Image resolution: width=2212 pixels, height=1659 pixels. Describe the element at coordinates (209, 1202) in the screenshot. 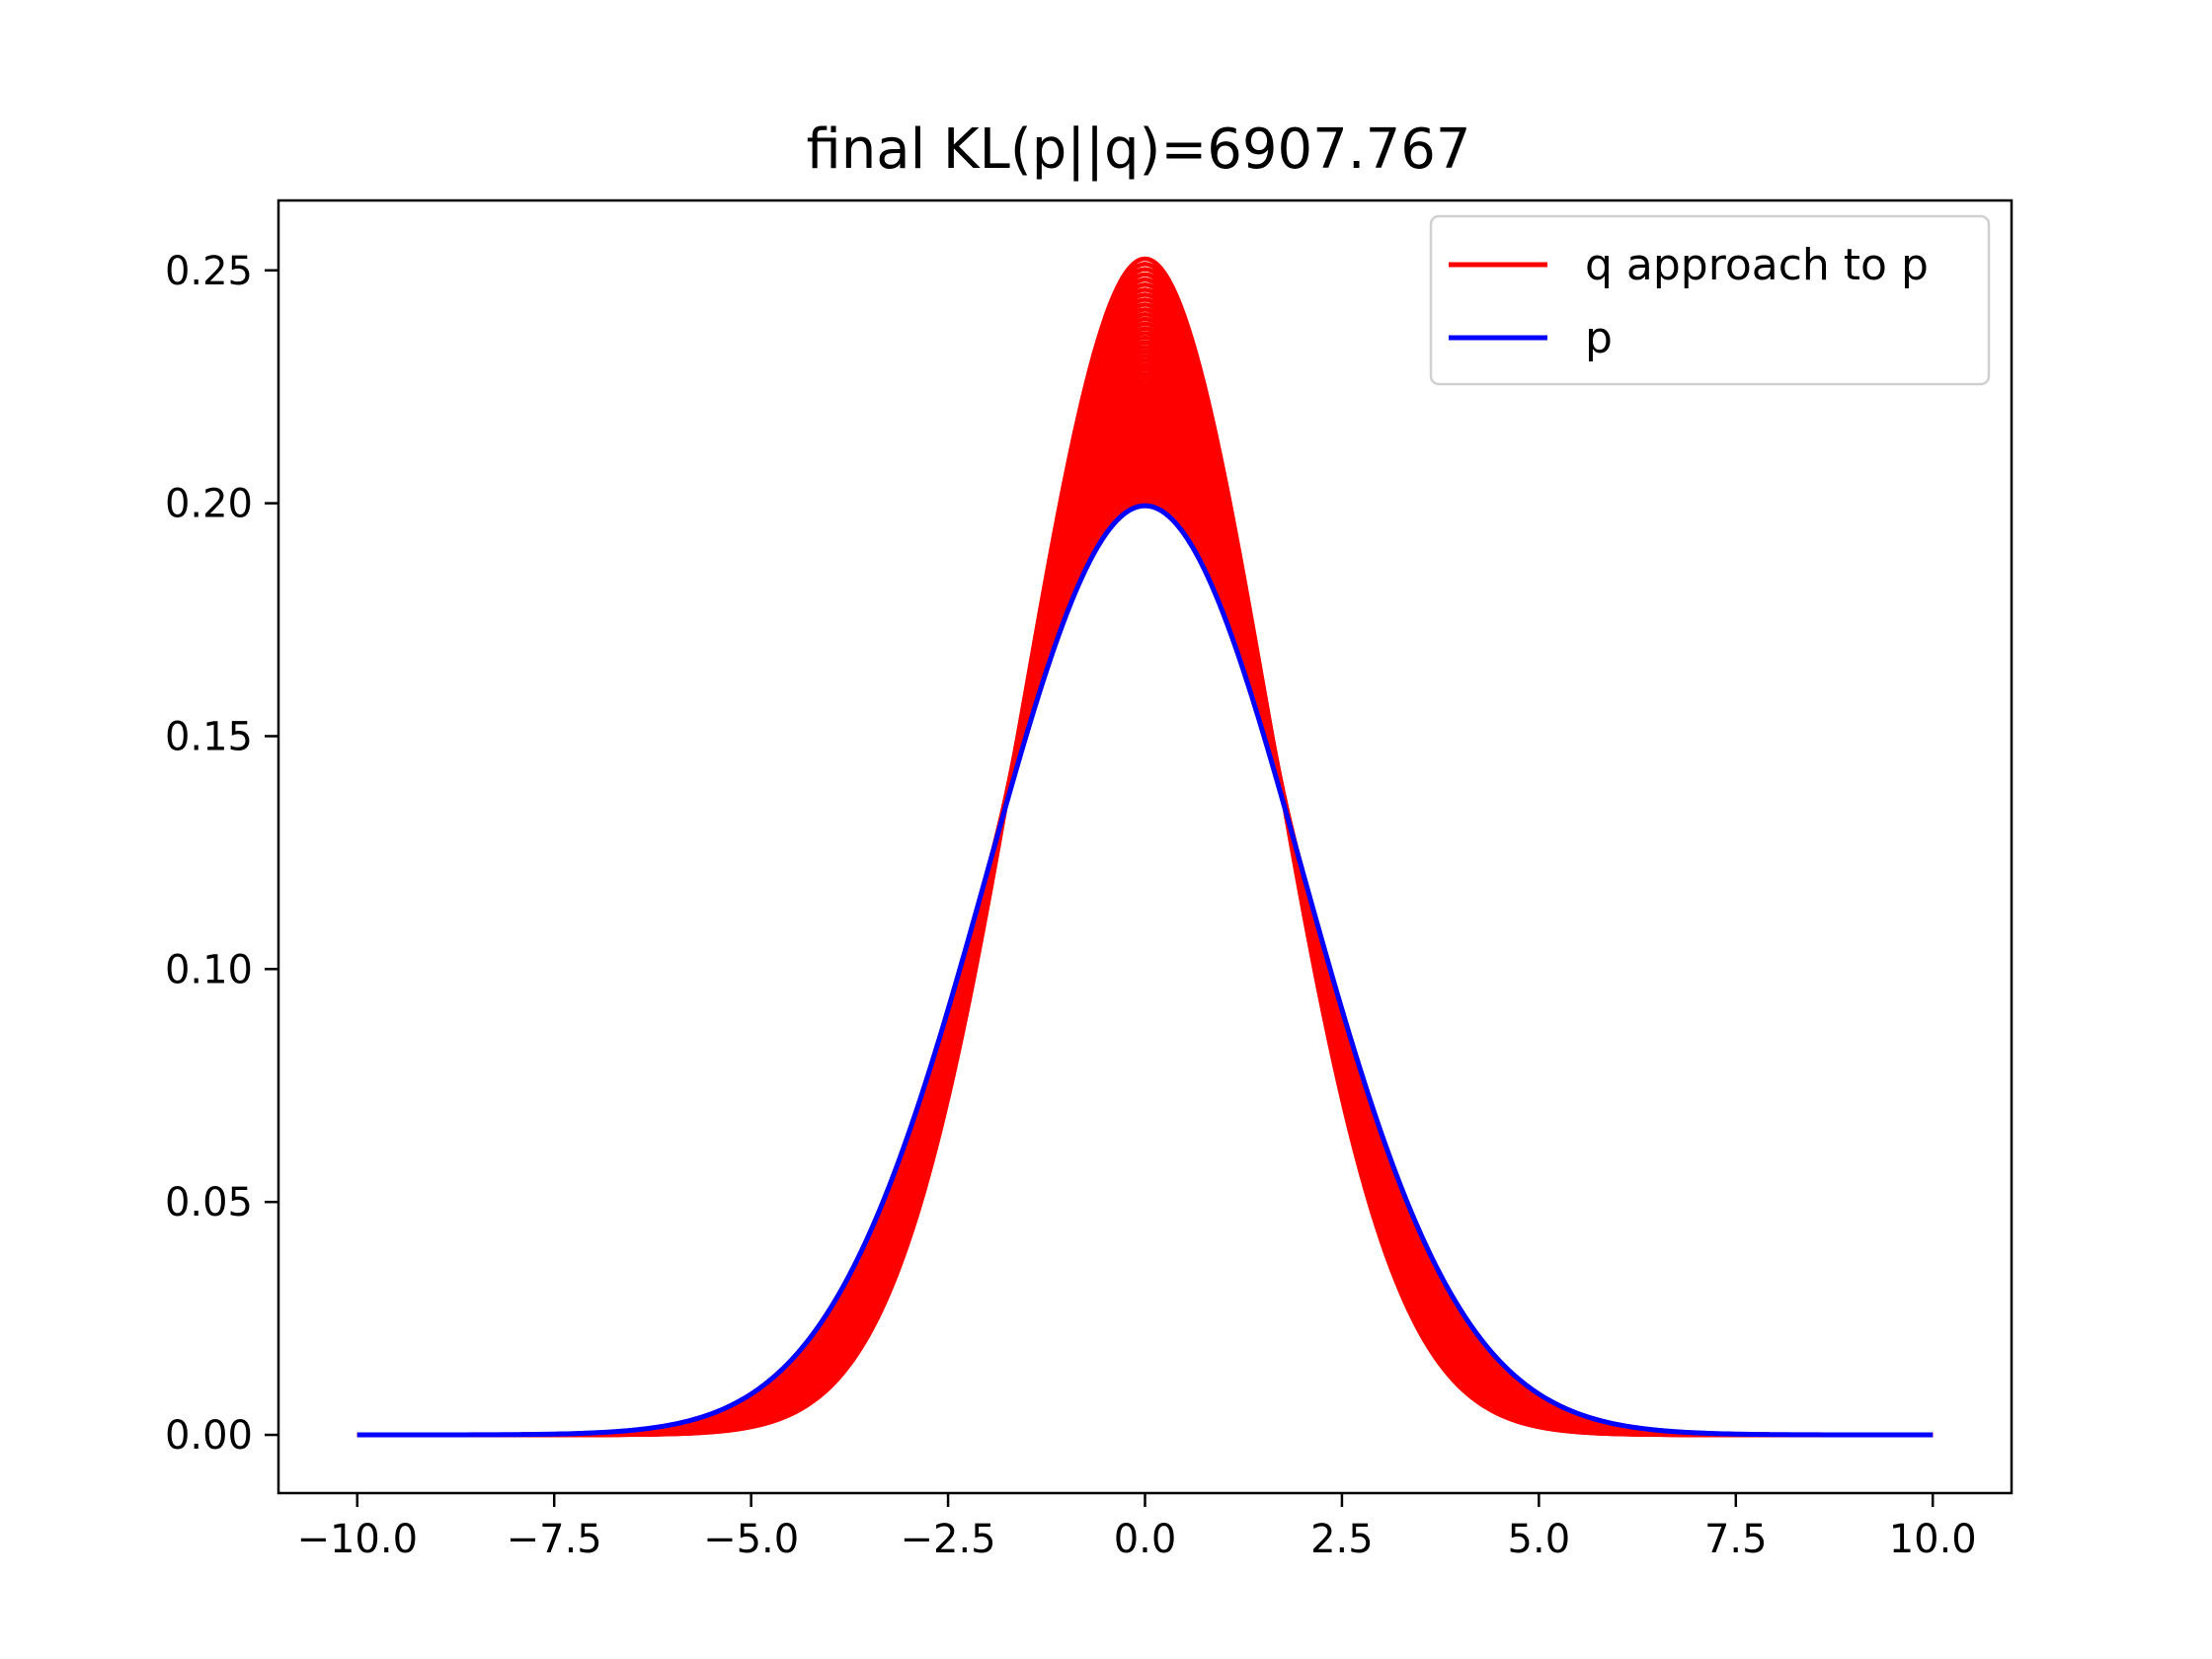

I see `y-tick-label: 0.05` at that location.